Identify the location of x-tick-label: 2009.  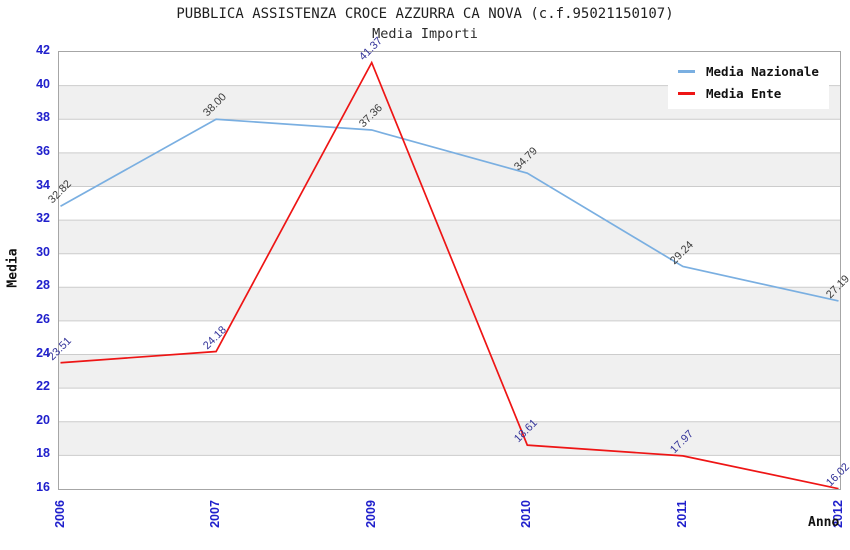
(370, 514).